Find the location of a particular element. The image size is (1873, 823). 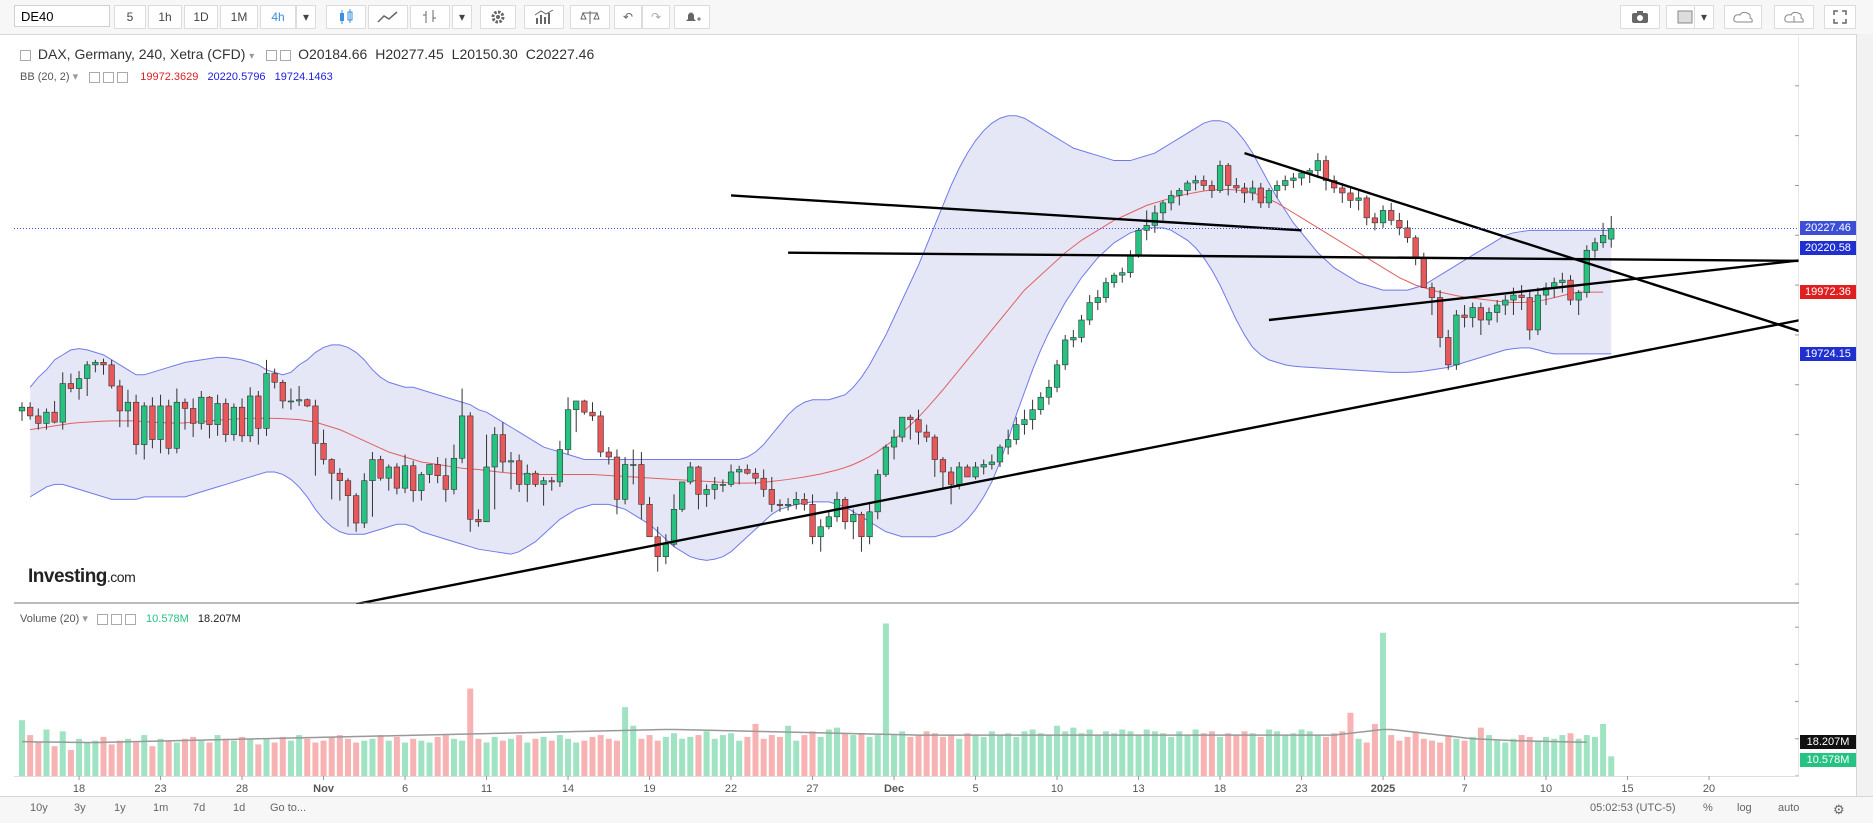

alert-button is located at coordinates (692, 17).